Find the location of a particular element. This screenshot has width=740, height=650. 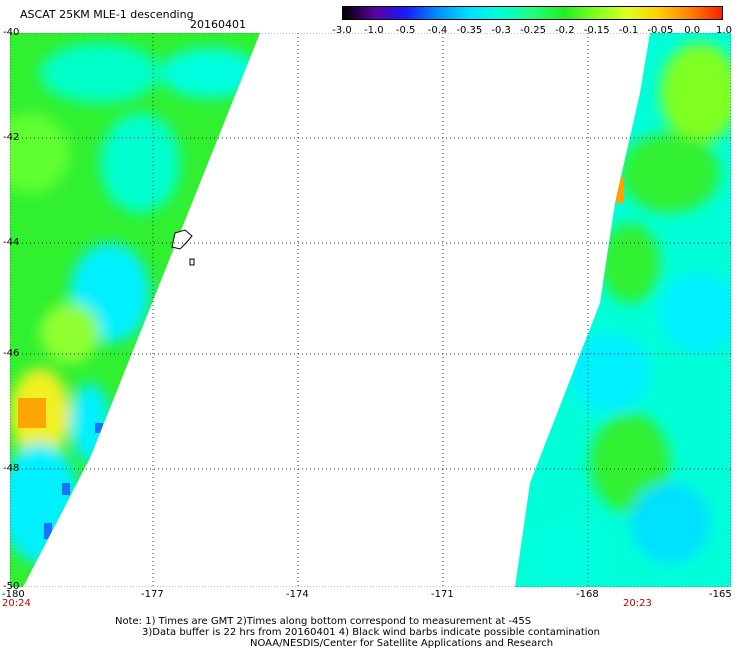

colorbar-label: -0.35 is located at coordinates (469, 30).